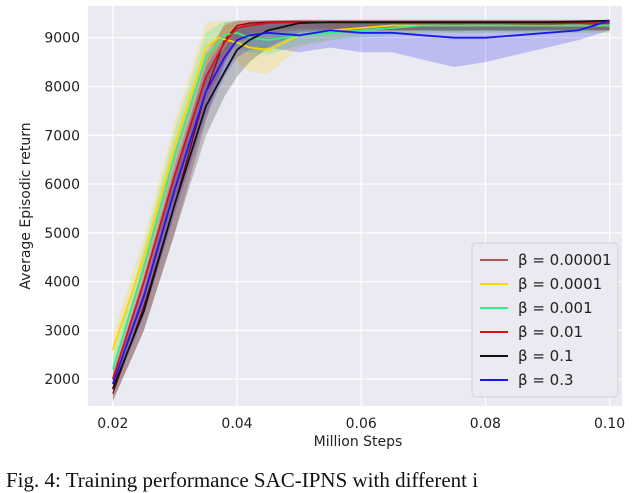 The image size is (634, 493). Describe the element at coordinates (62, 331) in the screenshot. I see `y-tick-label: 3000` at that location.